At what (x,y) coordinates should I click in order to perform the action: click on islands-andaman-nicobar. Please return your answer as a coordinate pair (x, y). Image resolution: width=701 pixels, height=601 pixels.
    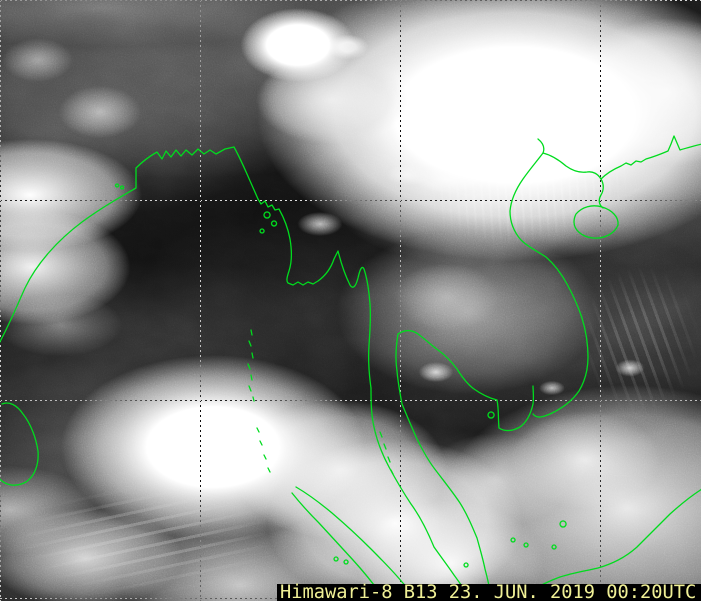
    Looking at the image, I should click on (259, 401).